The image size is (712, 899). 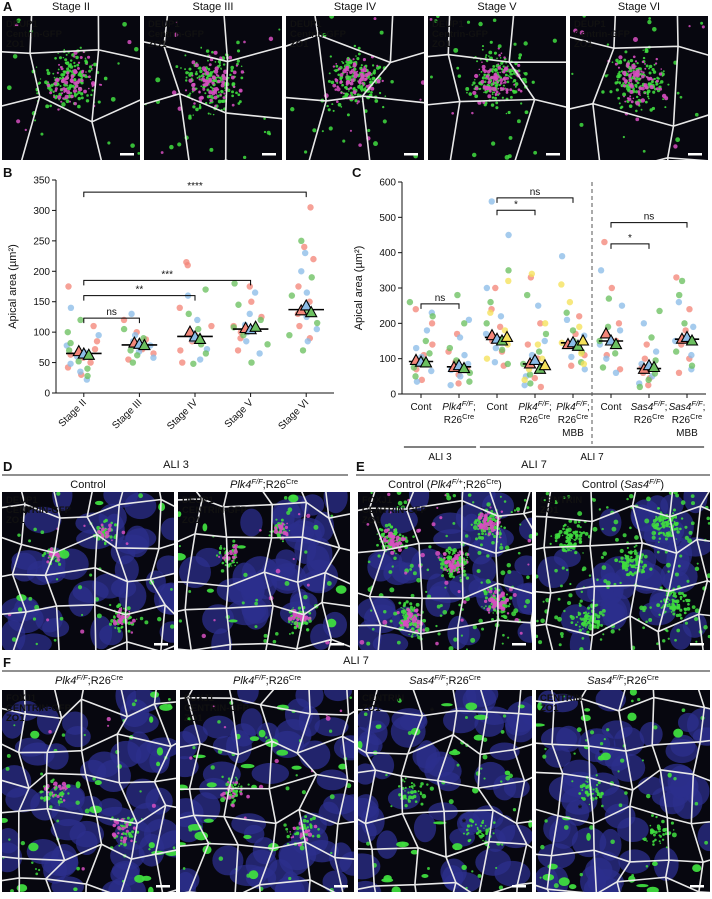 What do you see at coordinates (464, 823) in the screenshot?
I see `annotation: *` at bounding box center [464, 823].